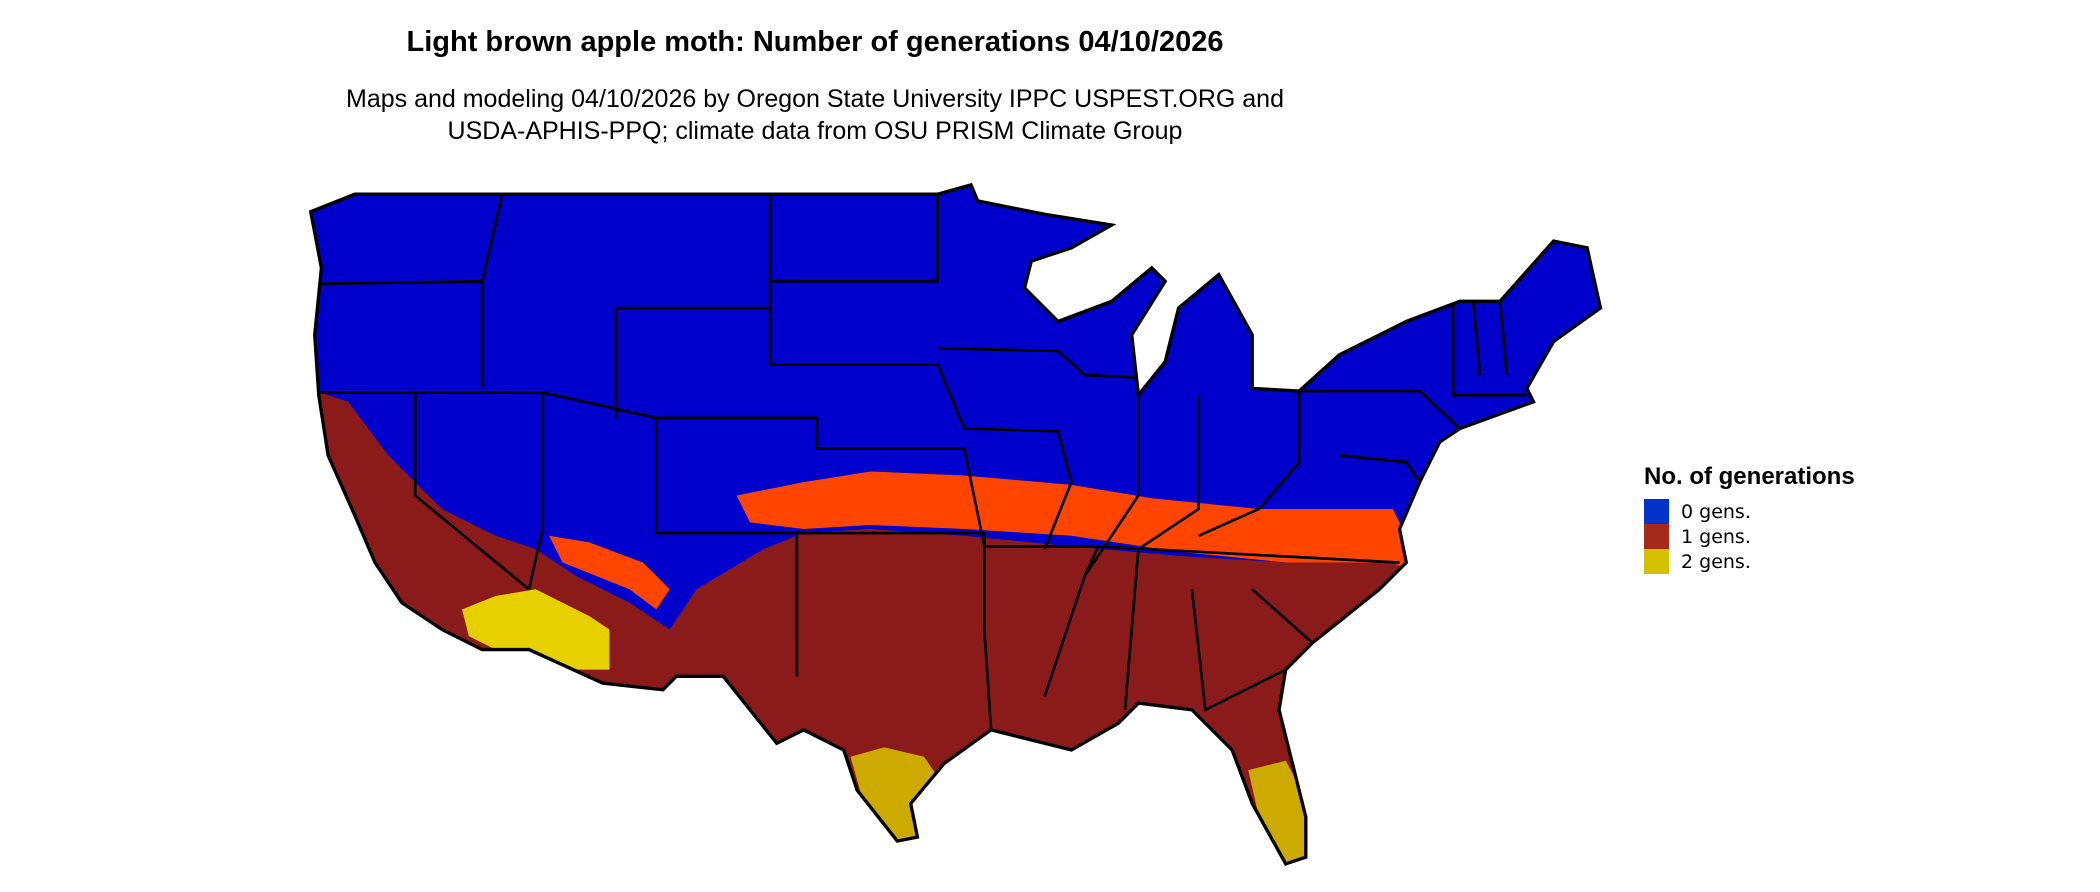 The height and width of the screenshot is (892, 2100). Describe the element at coordinates (1716, 511) in the screenshot. I see `legend-label-0: 0 gens.` at that location.